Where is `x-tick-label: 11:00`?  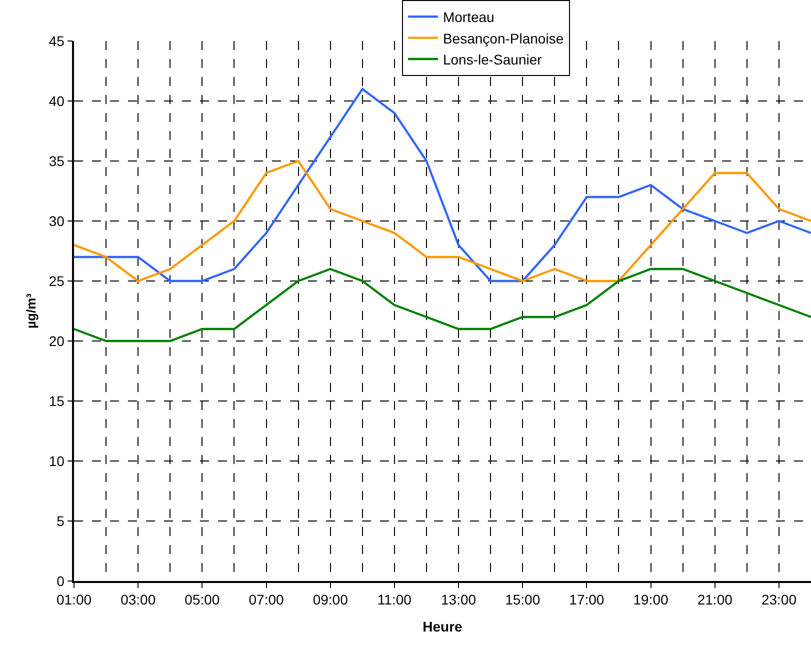 x-tick-label: 11:00 is located at coordinates (394, 600).